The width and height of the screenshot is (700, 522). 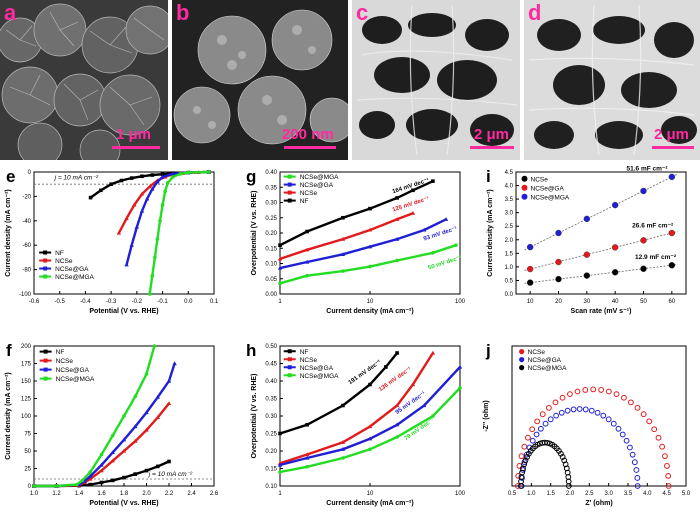 I want to click on x-tick-label: -0.6, so click(x=34, y=302).